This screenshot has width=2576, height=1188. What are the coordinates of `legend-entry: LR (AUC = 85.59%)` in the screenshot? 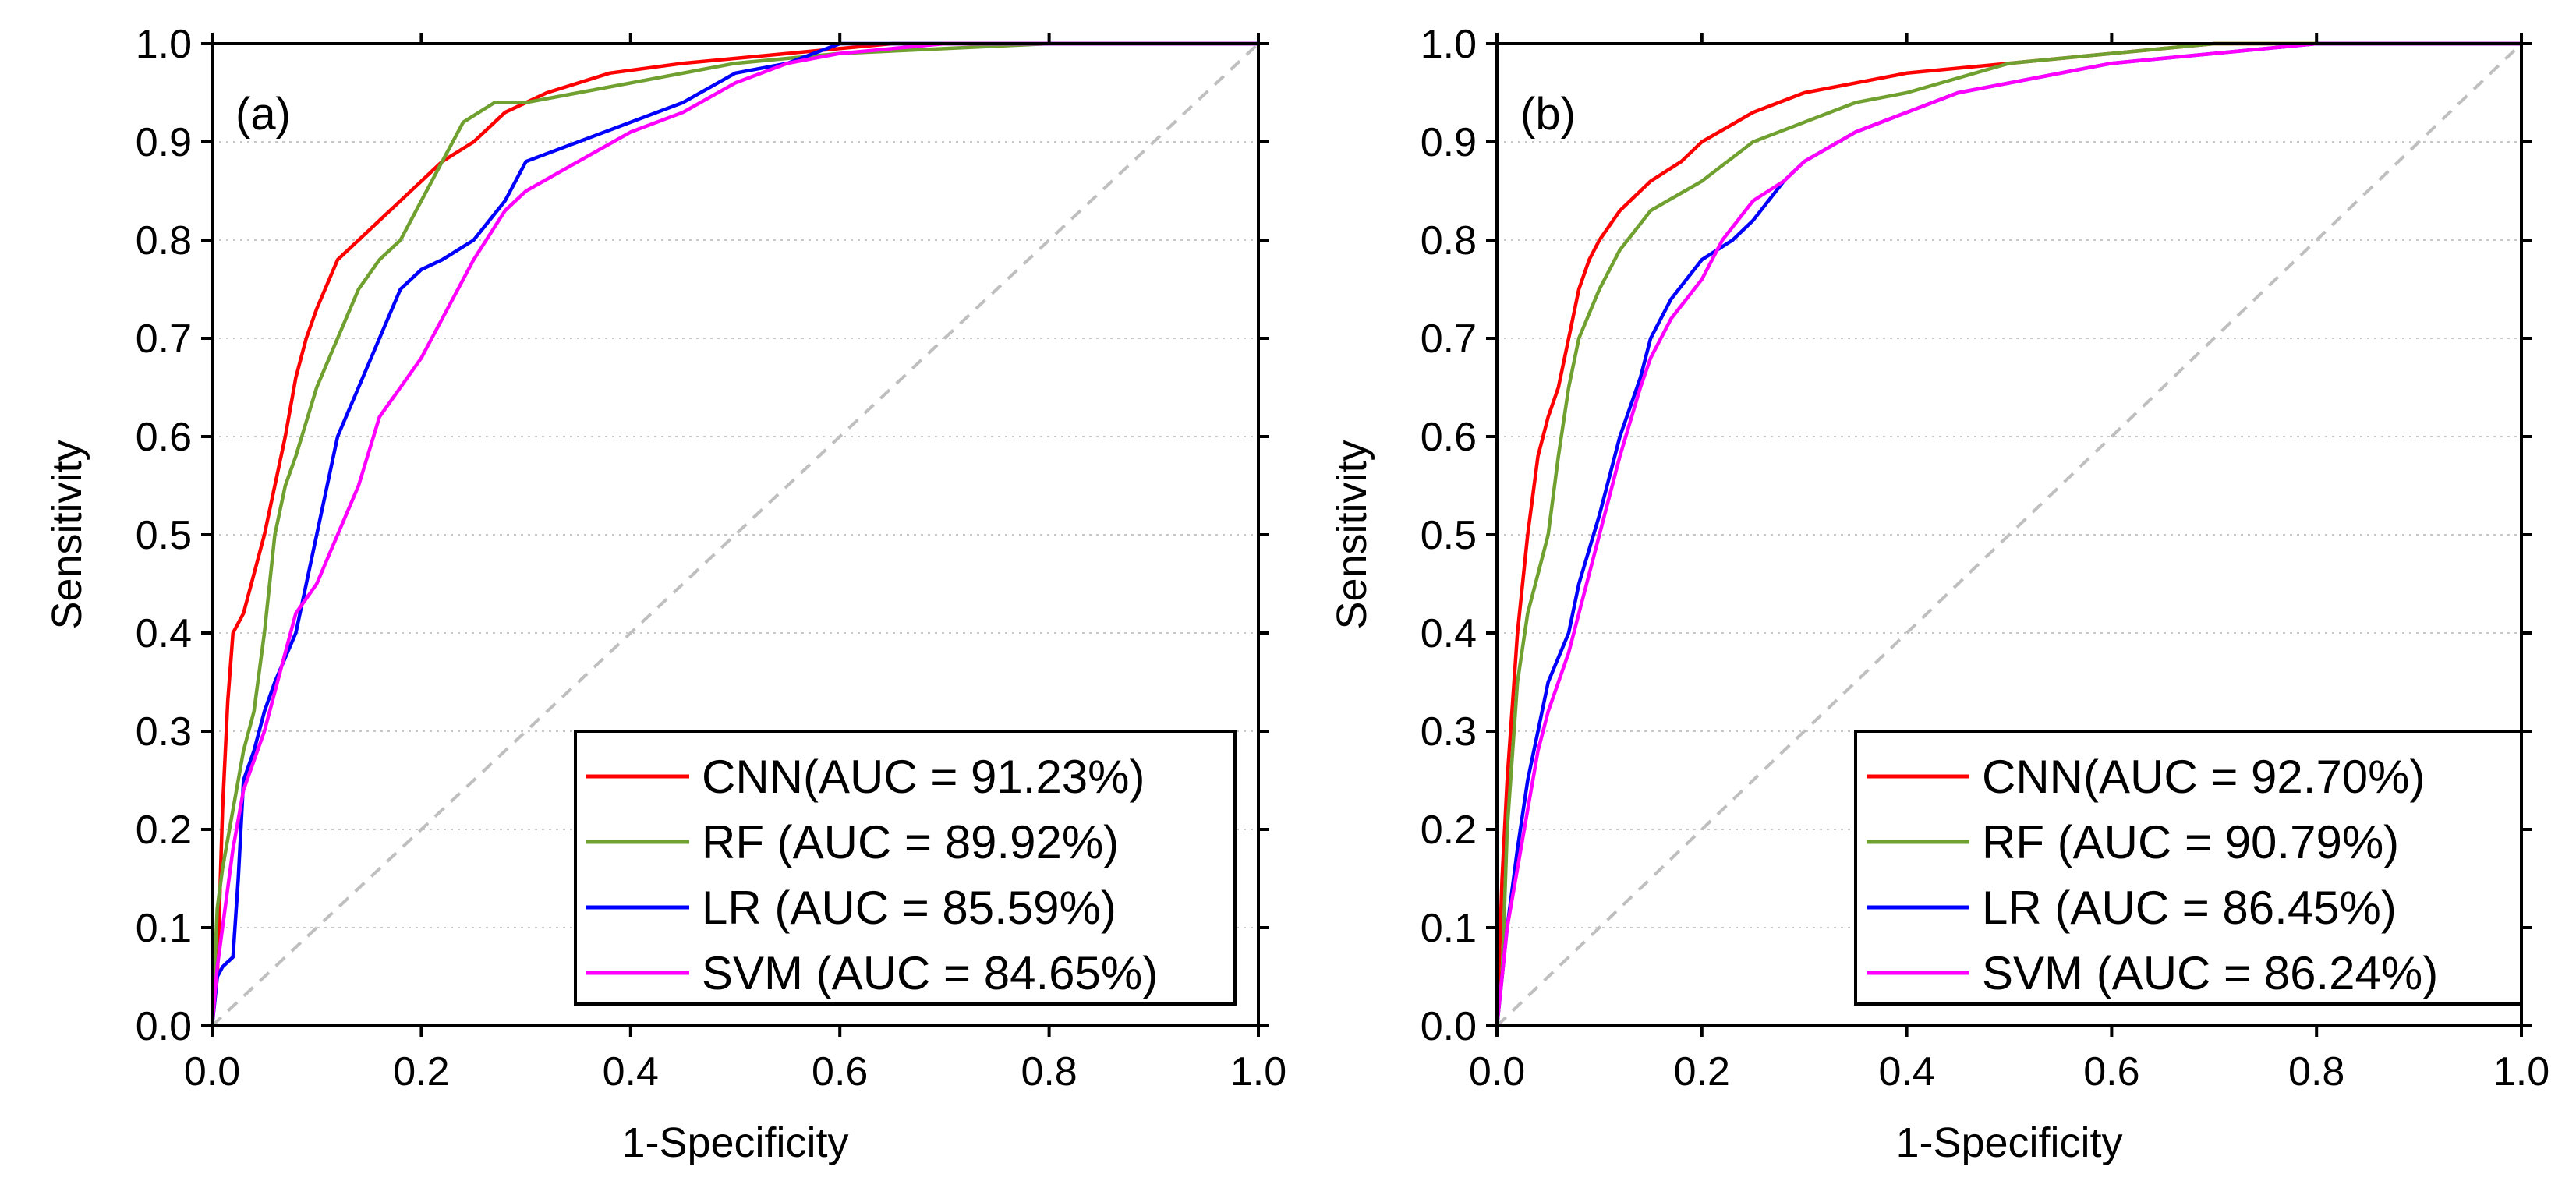 It's located at (909, 908).